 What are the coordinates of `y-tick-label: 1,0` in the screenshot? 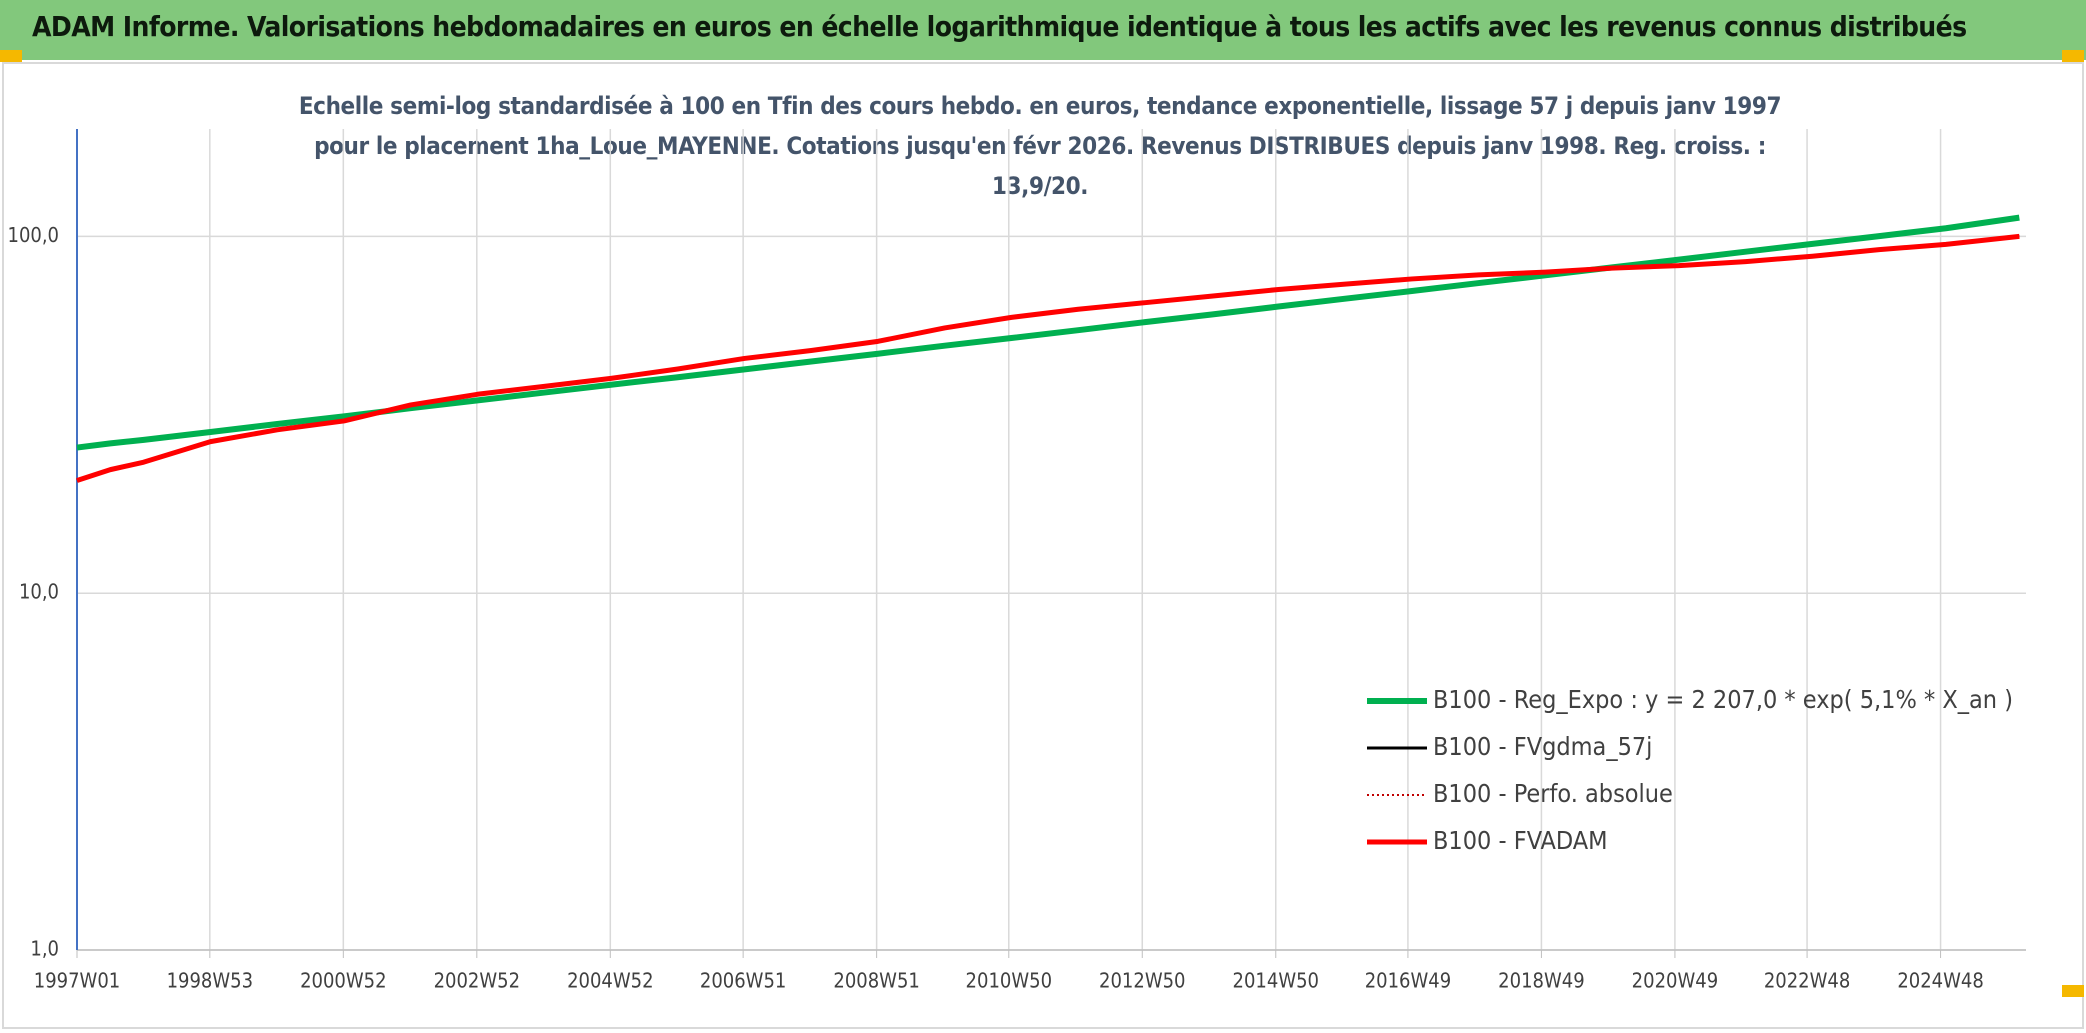 It's located at (44, 949).